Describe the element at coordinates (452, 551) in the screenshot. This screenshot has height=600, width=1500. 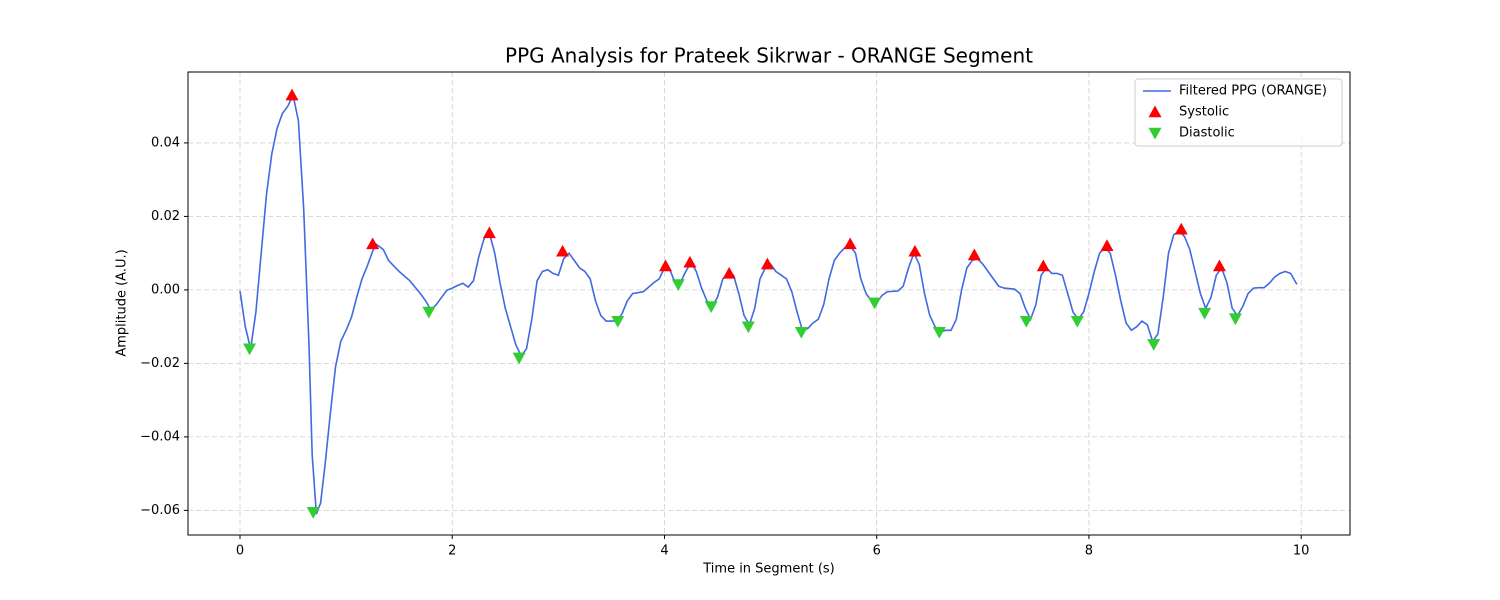
I see `x-tick-label: 2` at that location.